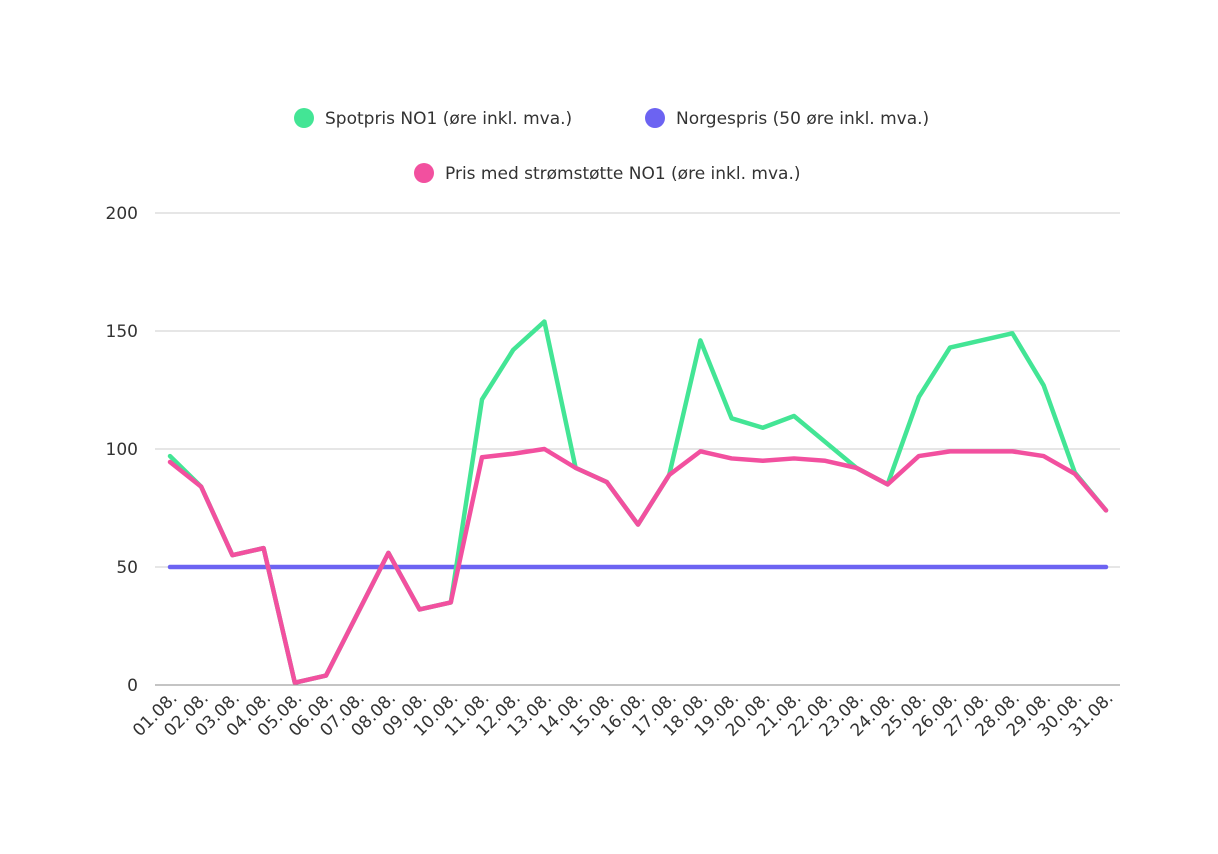 This screenshot has width=1218, height=854. What do you see at coordinates (802, 119) in the screenshot?
I see `legend-label: Norgespris (50 øre inkl. mva.)` at bounding box center [802, 119].